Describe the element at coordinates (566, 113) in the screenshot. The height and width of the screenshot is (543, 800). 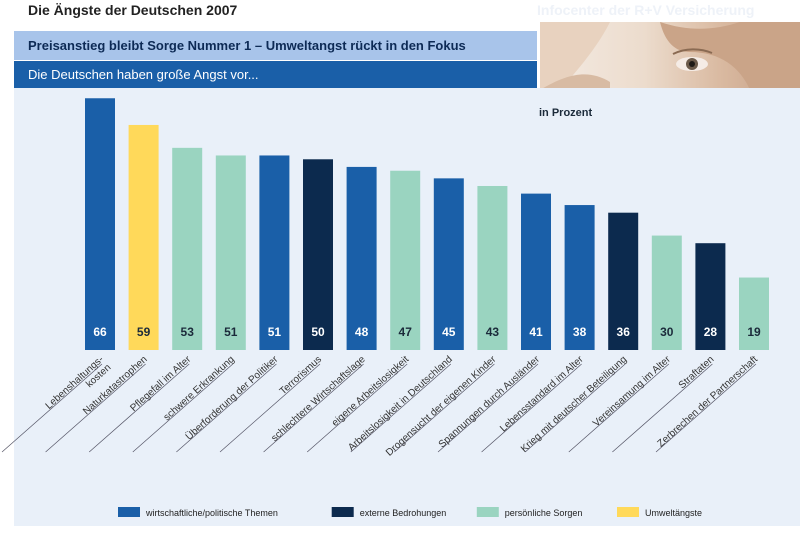
I see `y-unit-label: in Prozent` at that location.